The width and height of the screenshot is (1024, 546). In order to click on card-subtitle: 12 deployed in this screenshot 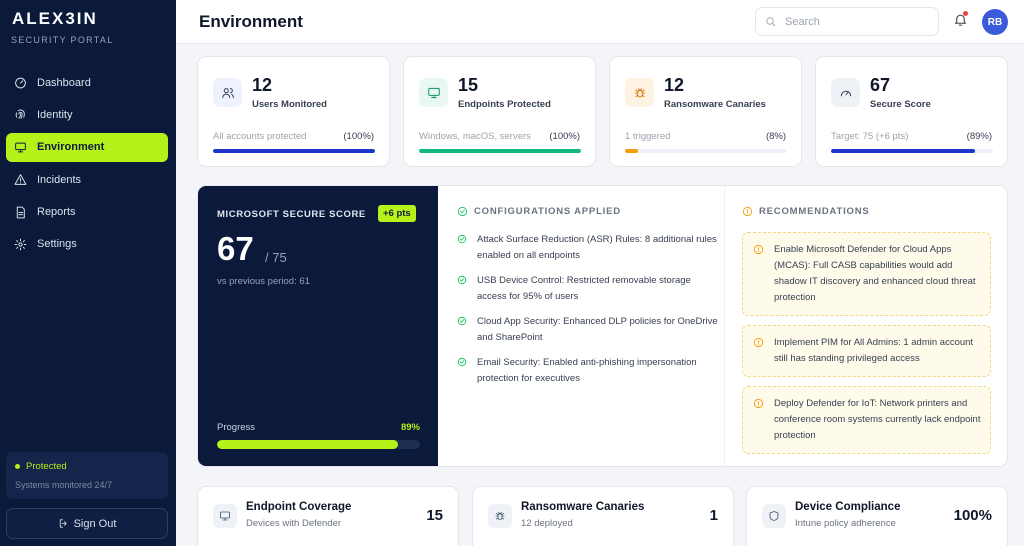, I will do `click(547, 523)`.